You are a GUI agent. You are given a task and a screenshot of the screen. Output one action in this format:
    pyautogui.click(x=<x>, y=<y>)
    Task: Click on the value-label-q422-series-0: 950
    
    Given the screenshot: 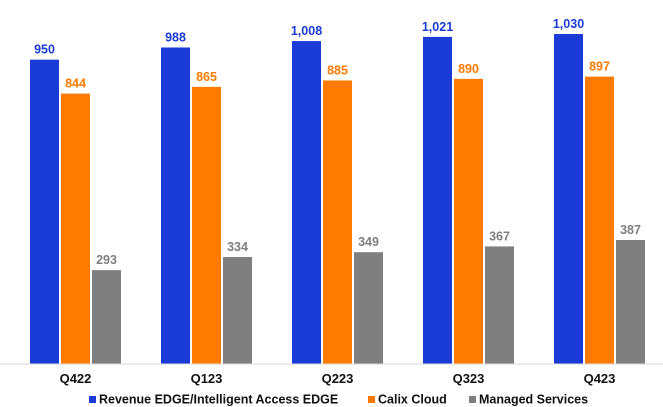 What is the action you would take?
    pyautogui.click(x=44, y=50)
    